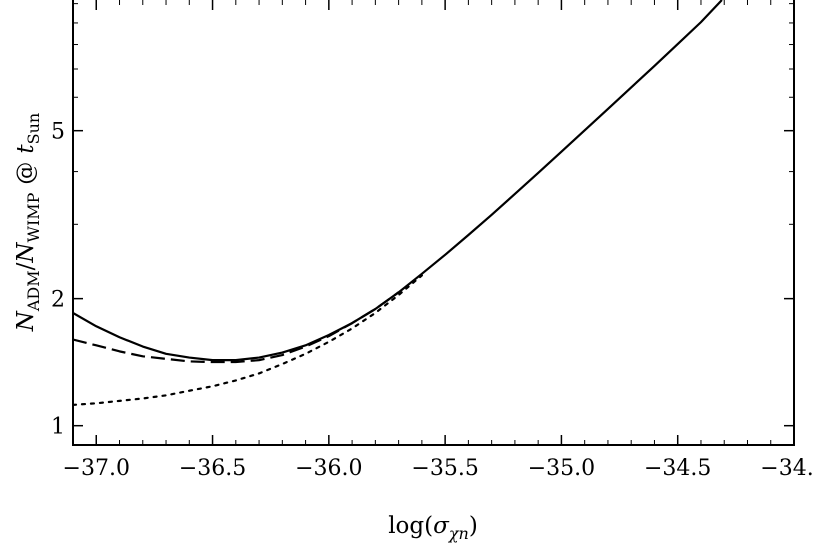  What do you see at coordinates (58, 427) in the screenshot?
I see `y-tick-label: 1` at bounding box center [58, 427].